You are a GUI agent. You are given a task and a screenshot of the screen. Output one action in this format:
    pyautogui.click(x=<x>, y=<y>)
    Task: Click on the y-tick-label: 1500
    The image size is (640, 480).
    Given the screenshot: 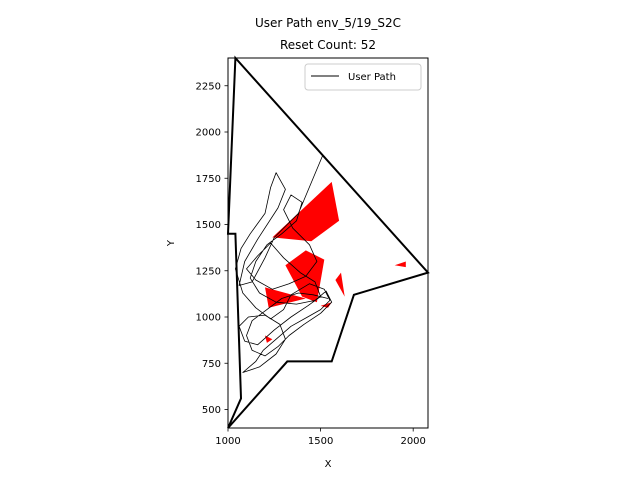 What is the action you would take?
    pyautogui.click(x=208, y=225)
    